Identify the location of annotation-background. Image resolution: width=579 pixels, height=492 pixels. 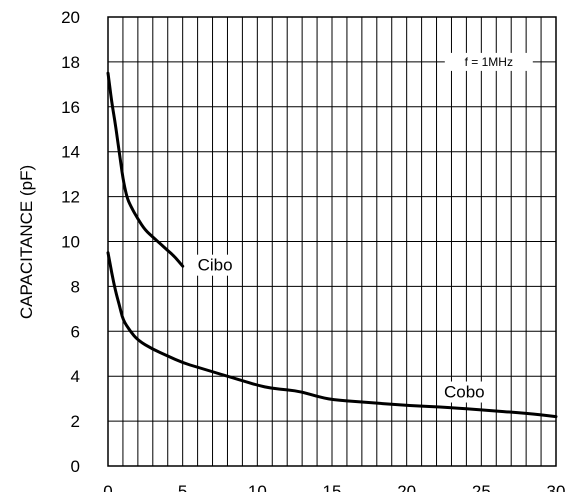
(488, 61).